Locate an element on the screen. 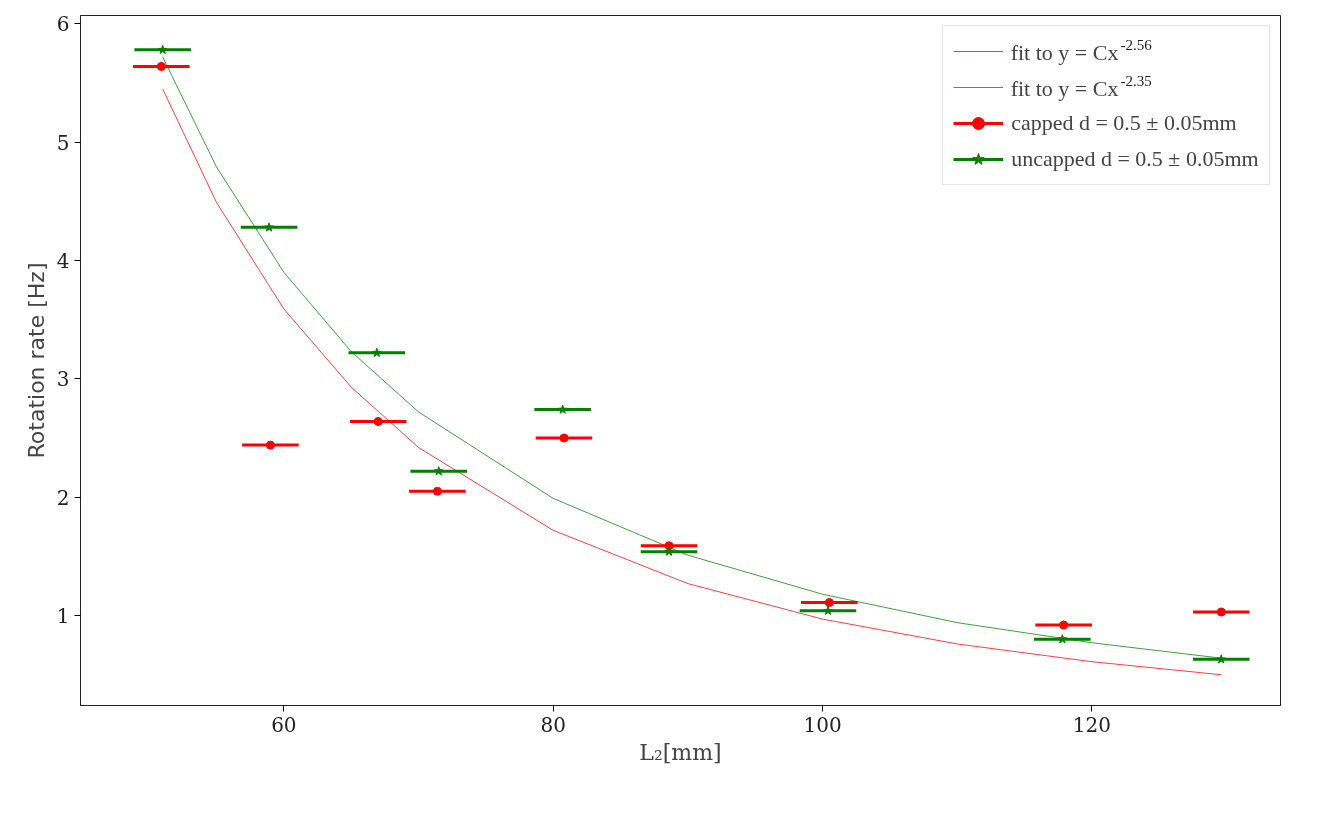 Image resolution: width=1340 pixels, height=815 pixels. y-axis-title: Rotation rate [Hz] is located at coordinates (36, 360).